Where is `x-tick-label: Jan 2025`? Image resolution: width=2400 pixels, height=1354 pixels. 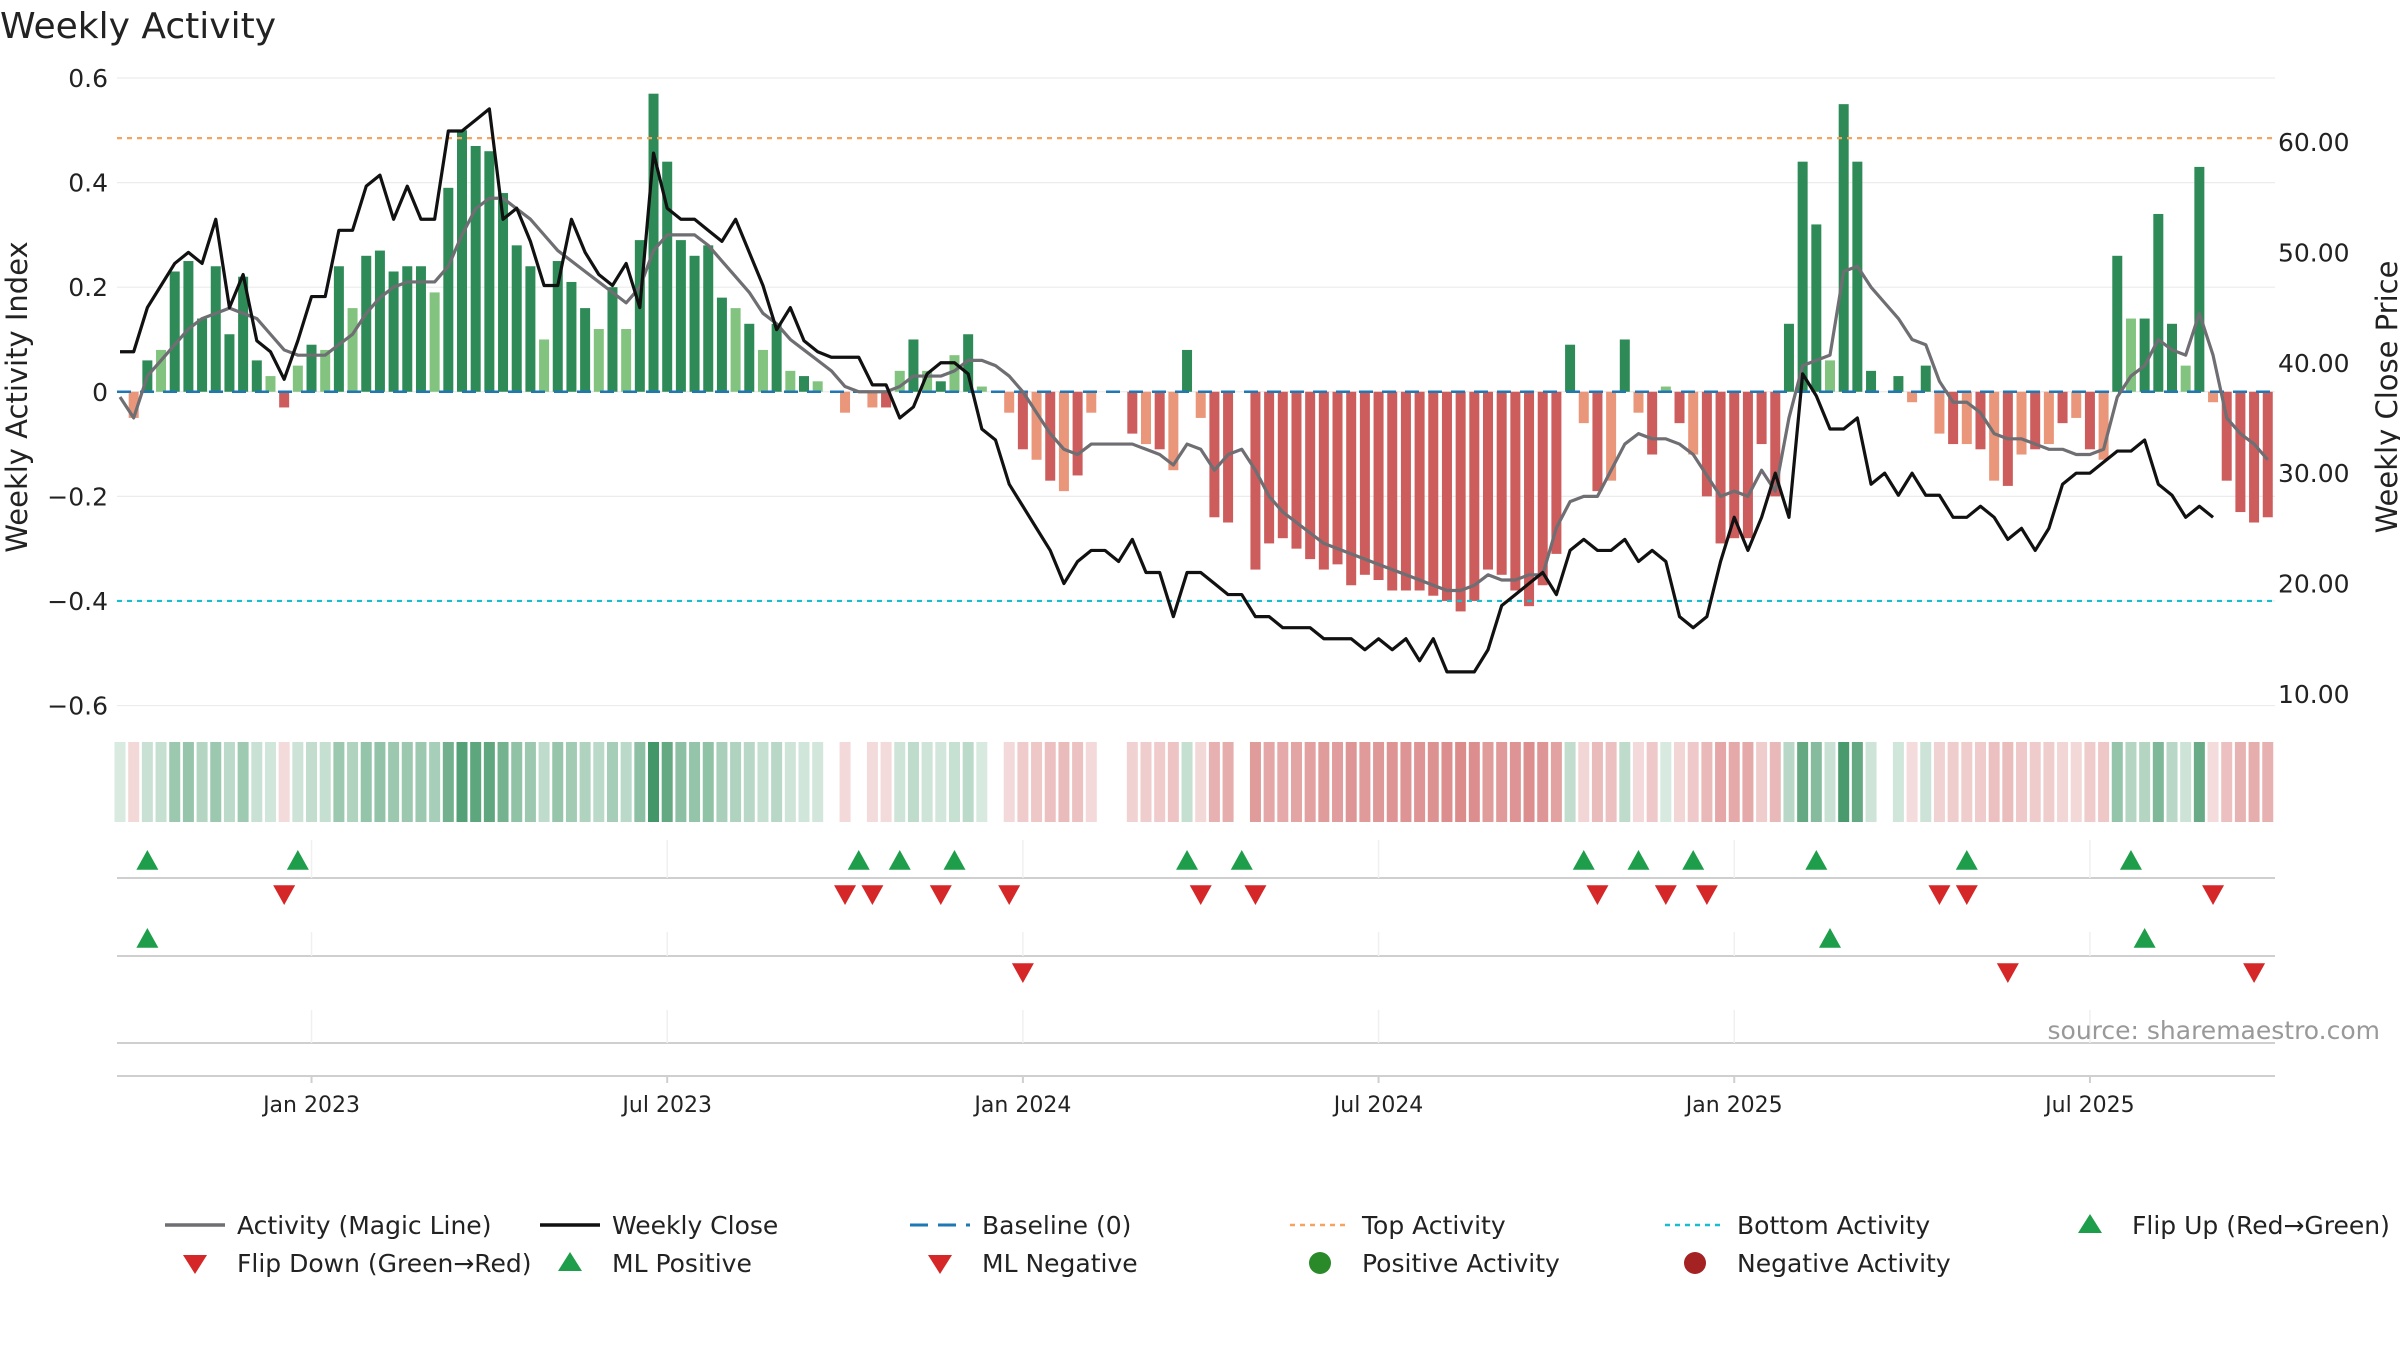 x-tick-label: Jan 2025 is located at coordinates (1733, 1105).